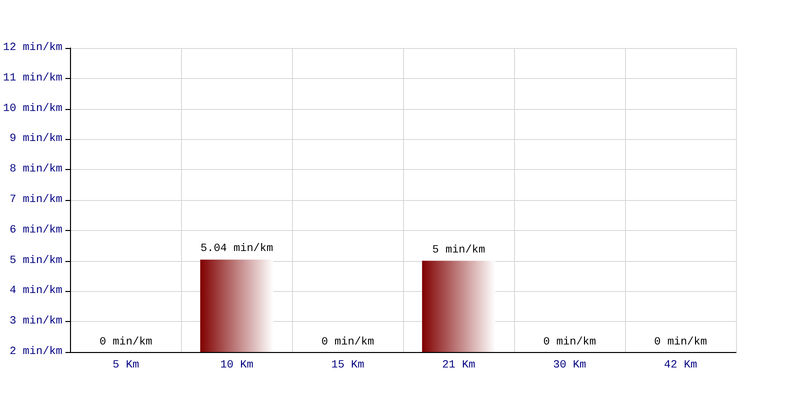 The image size is (800, 400). Describe the element at coordinates (32, 48) in the screenshot. I see `y-tick-label: 12 min/km` at that location.